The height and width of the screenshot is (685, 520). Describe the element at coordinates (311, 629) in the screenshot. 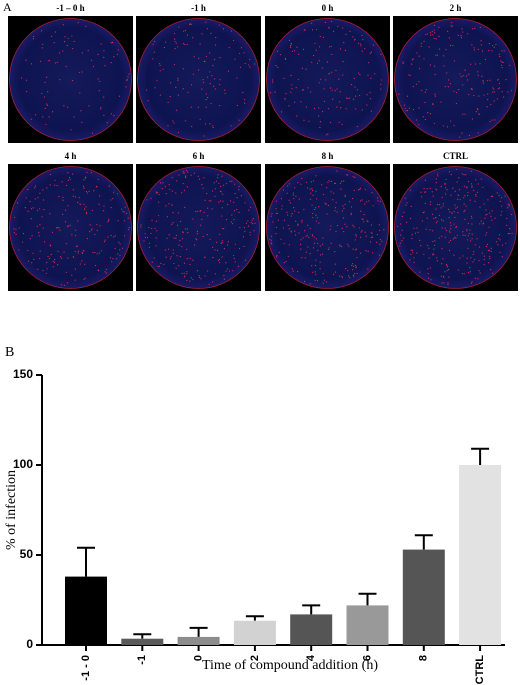

I see `bar` at that location.